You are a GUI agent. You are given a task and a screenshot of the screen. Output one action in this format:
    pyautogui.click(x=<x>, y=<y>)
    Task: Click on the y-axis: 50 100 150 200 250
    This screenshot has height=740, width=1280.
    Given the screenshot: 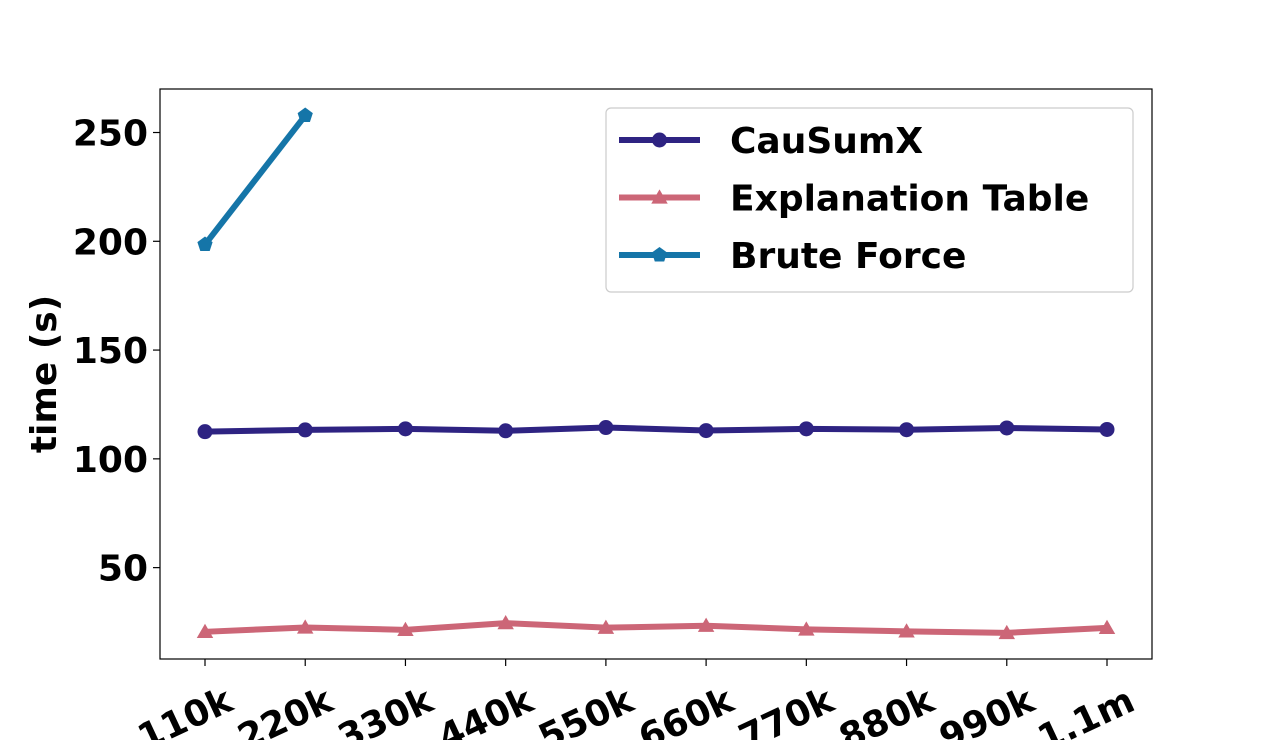 What is the action you would take?
    pyautogui.click(x=116, y=352)
    